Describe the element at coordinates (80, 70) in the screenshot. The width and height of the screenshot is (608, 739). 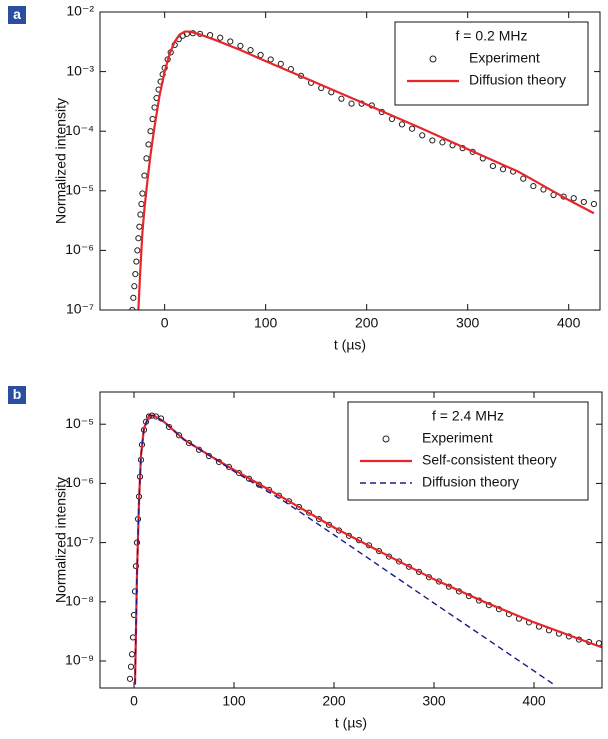
I see `y-tick-label: 10⁻³` at that location.